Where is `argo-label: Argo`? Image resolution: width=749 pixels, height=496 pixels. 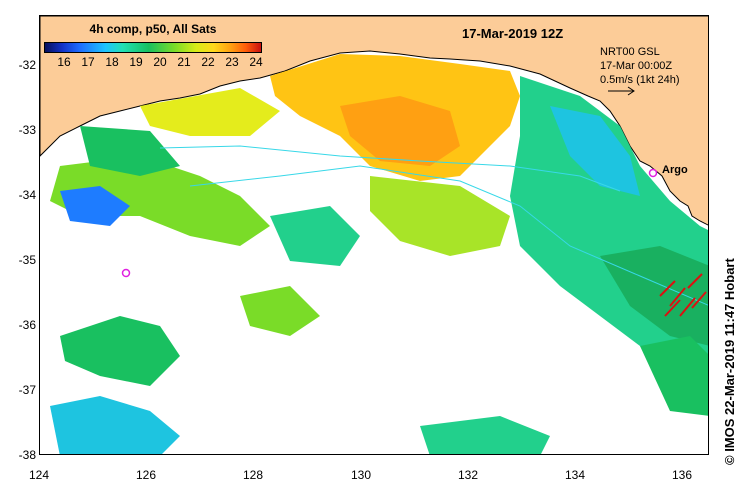
argo-label: Argo is located at coordinates (675, 170).